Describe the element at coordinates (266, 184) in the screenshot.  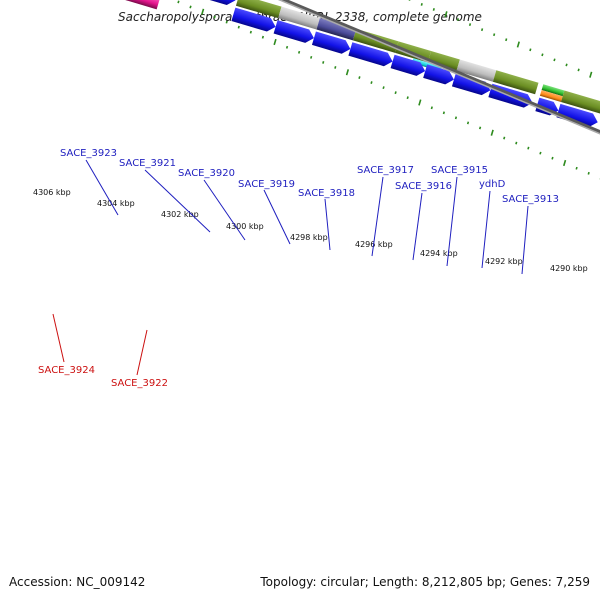
I see `gene-label-forward: SACE_3919` at that location.